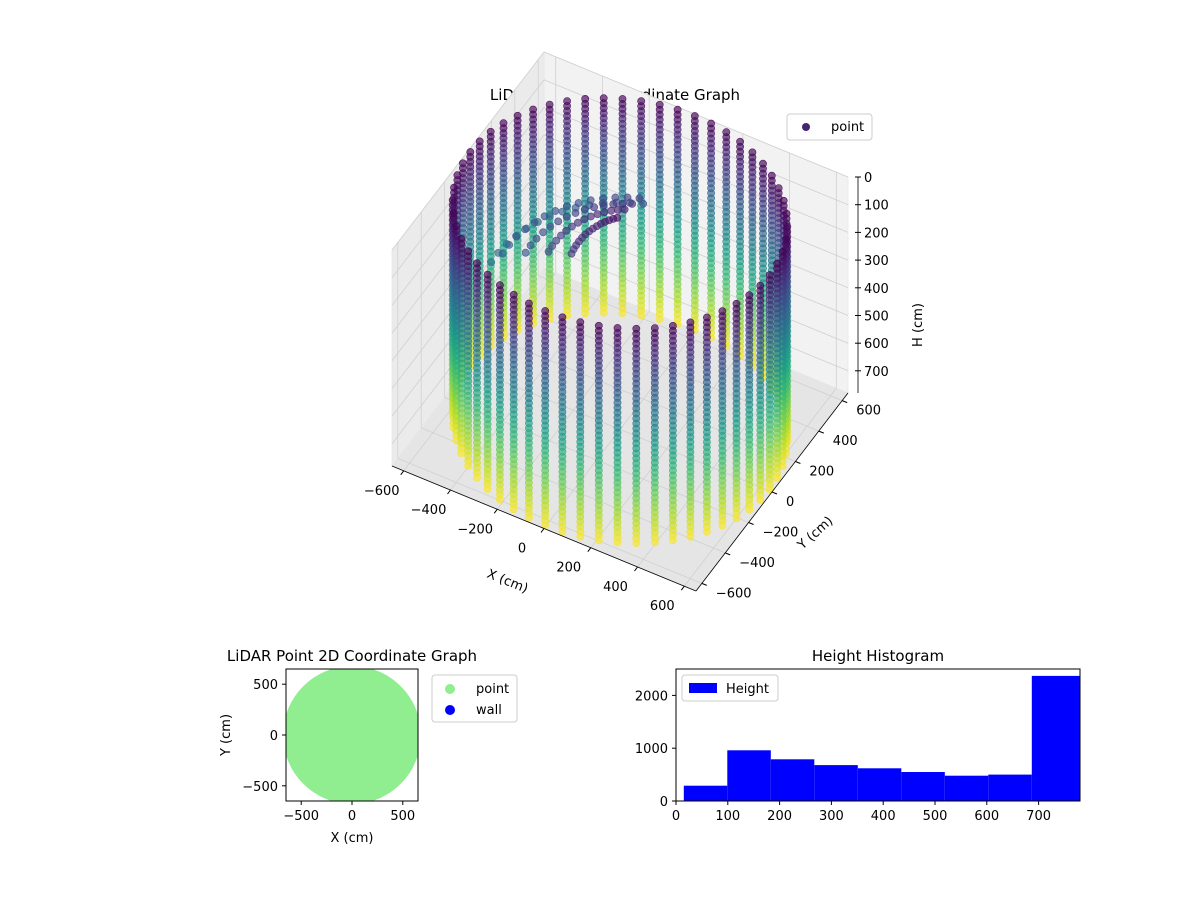 The width and height of the screenshot is (1200, 900). What do you see at coordinates (450, 689) in the screenshot?
I see `plot-2d-legend-point-marker` at bounding box center [450, 689].